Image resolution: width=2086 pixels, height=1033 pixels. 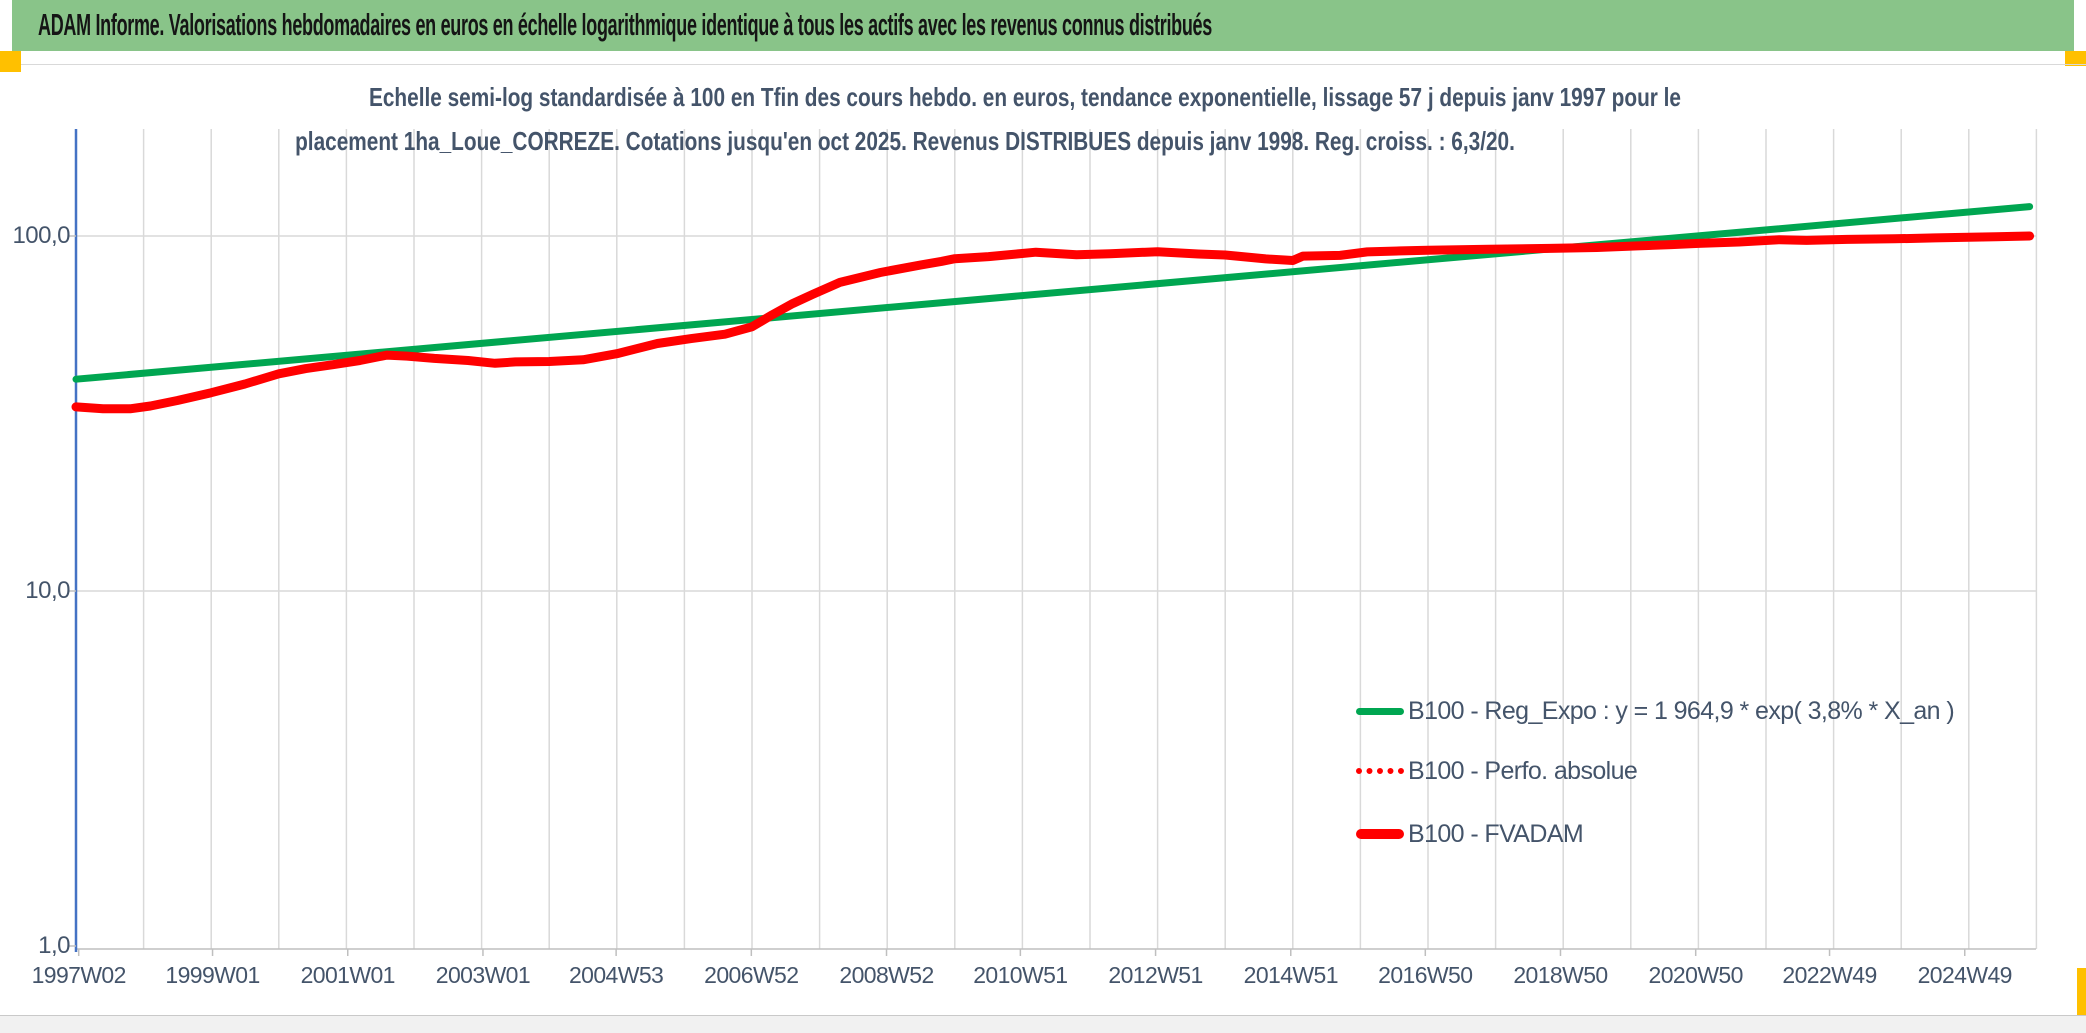 What do you see at coordinates (1155, 975) in the screenshot?
I see `x-axis-label: 2012W51` at bounding box center [1155, 975].